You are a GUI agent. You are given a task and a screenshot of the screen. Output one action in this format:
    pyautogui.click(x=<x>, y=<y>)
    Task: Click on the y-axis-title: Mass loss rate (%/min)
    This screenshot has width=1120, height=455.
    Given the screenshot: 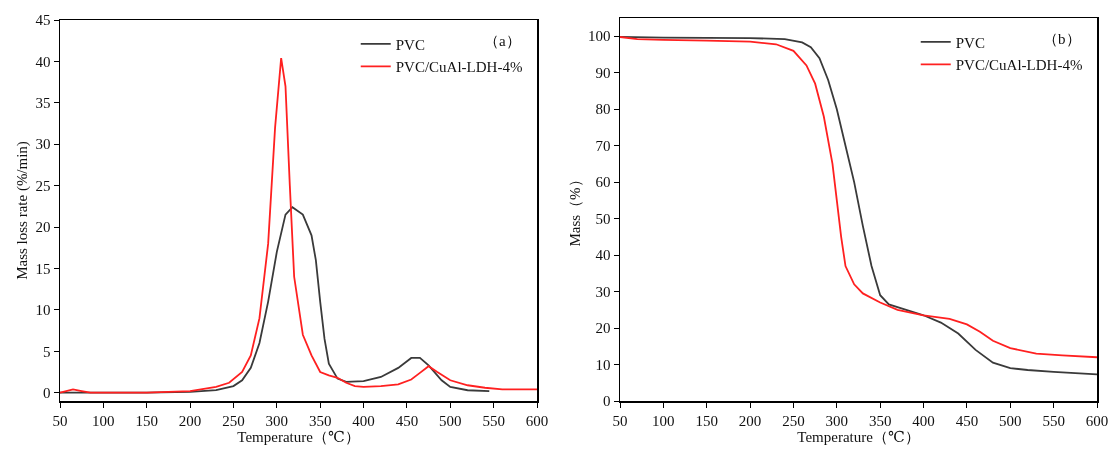 What is the action you would take?
    pyautogui.click(x=22, y=210)
    